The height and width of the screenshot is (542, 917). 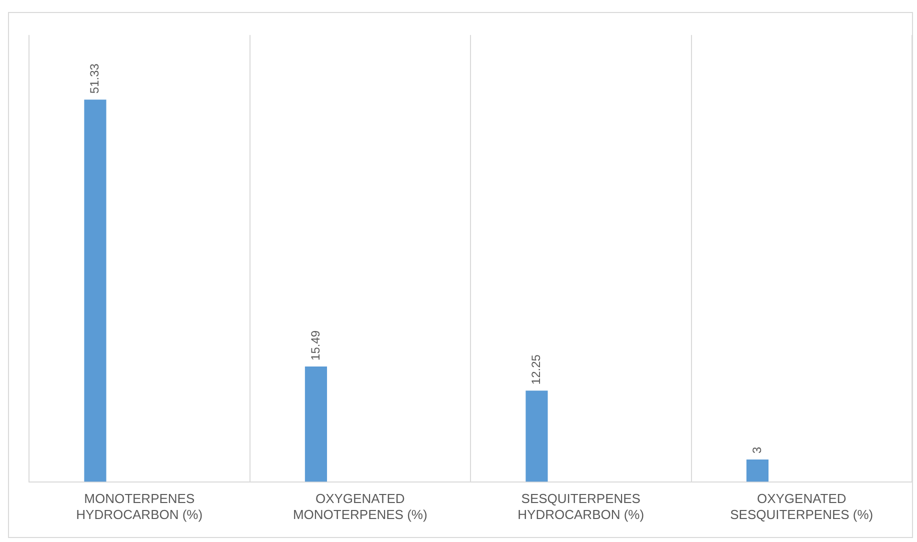 I want to click on x-tick-label: MONOTERPENES HYDROCARBON (%), so click(x=139, y=506).